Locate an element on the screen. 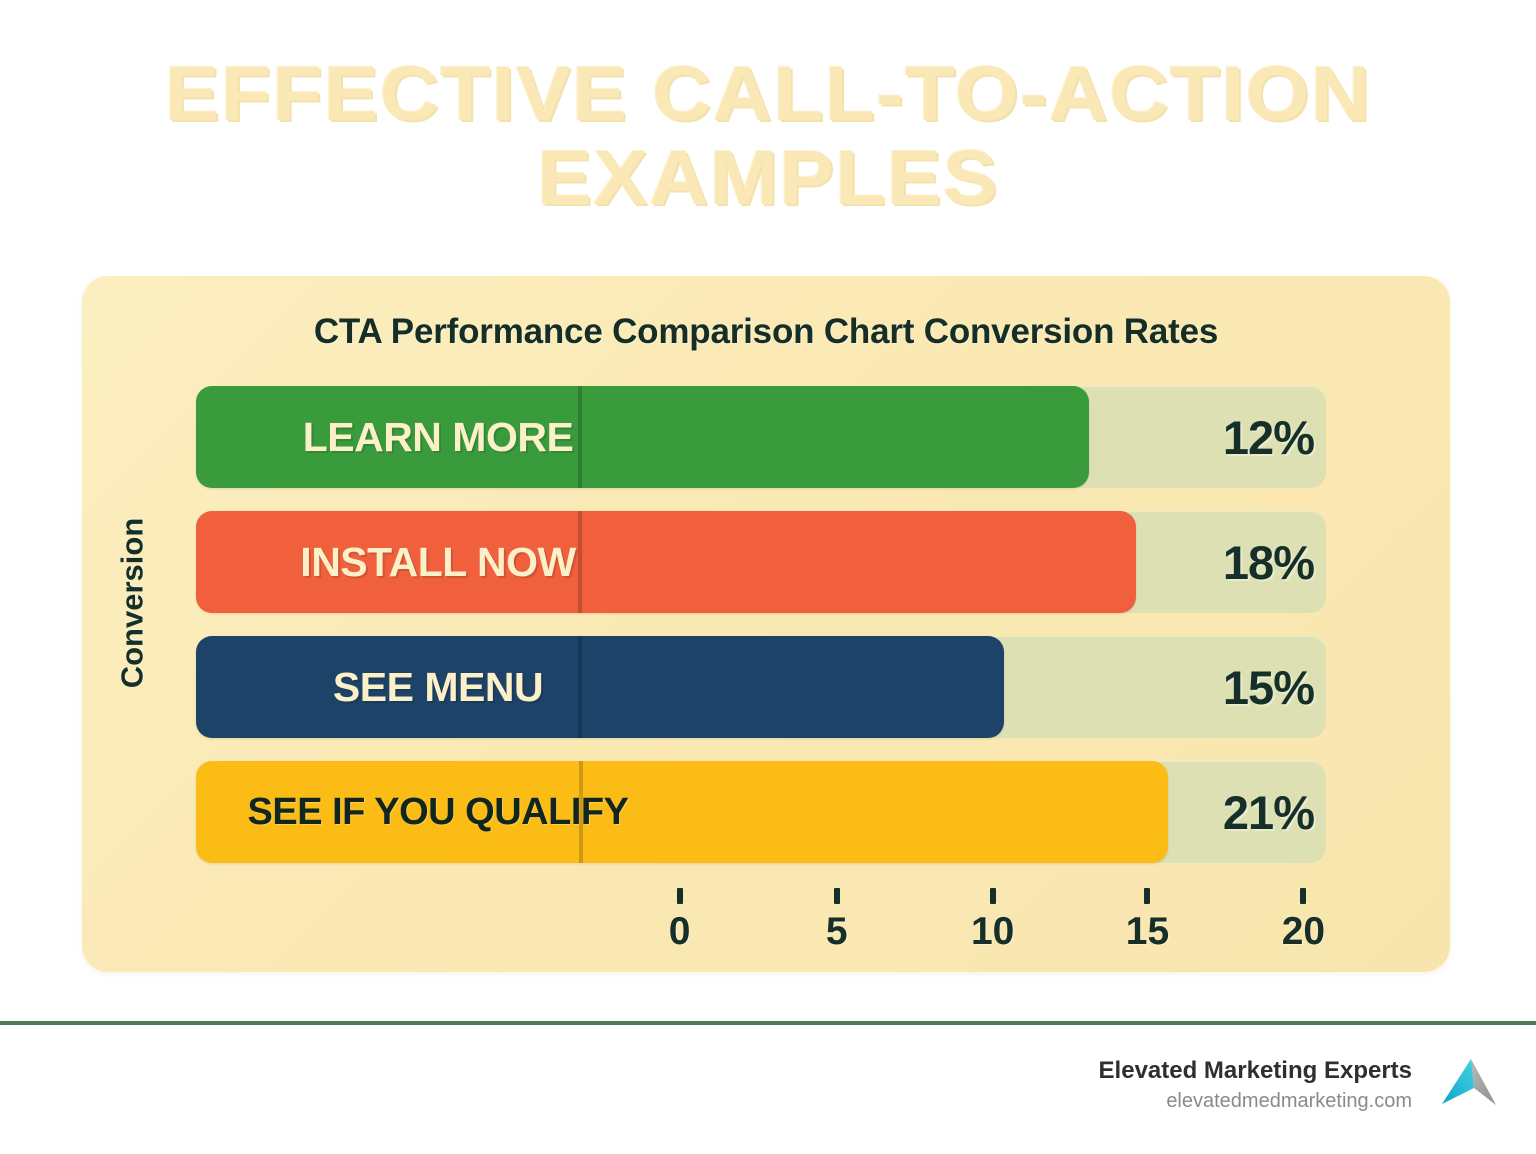 The image size is (1536, 1154). bar-fill: SEE MENU is located at coordinates (600, 687).